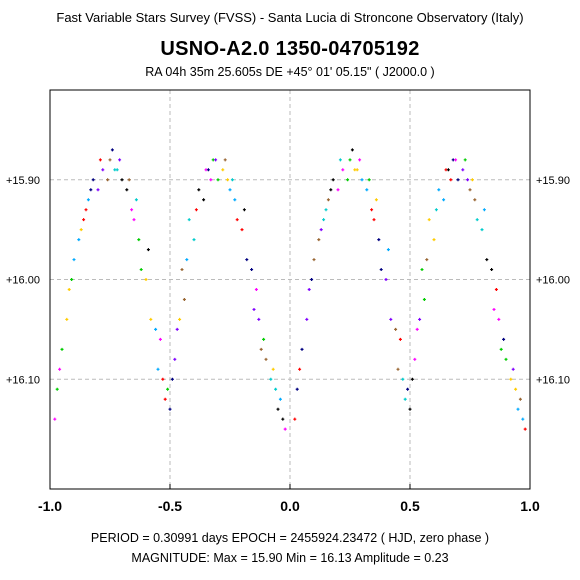 The height and width of the screenshot is (580, 580). What do you see at coordinates (553, 281) in the screenshot?
I see `y-tick-label-right: +16.00` at bounding box center [553, 281].